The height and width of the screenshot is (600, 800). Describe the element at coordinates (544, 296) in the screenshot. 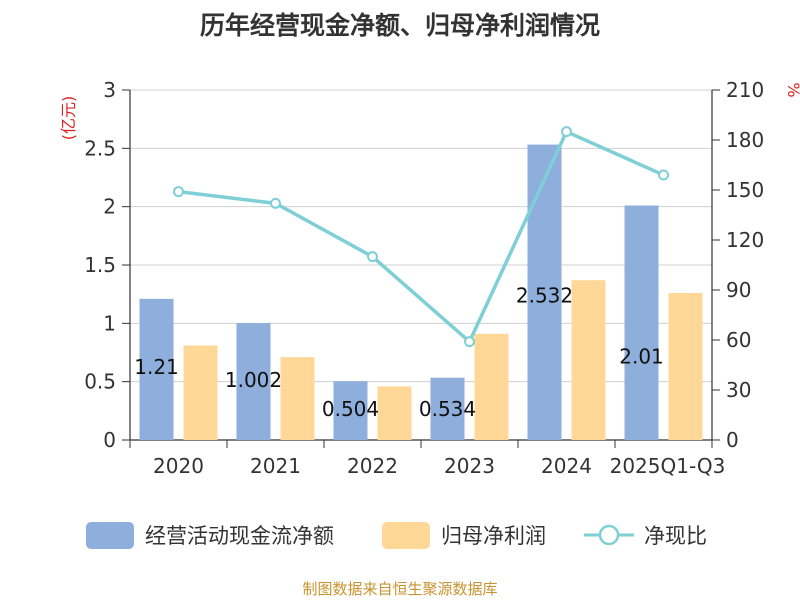

I see `data-label-operating-cash-flow: 2.532` at that location.